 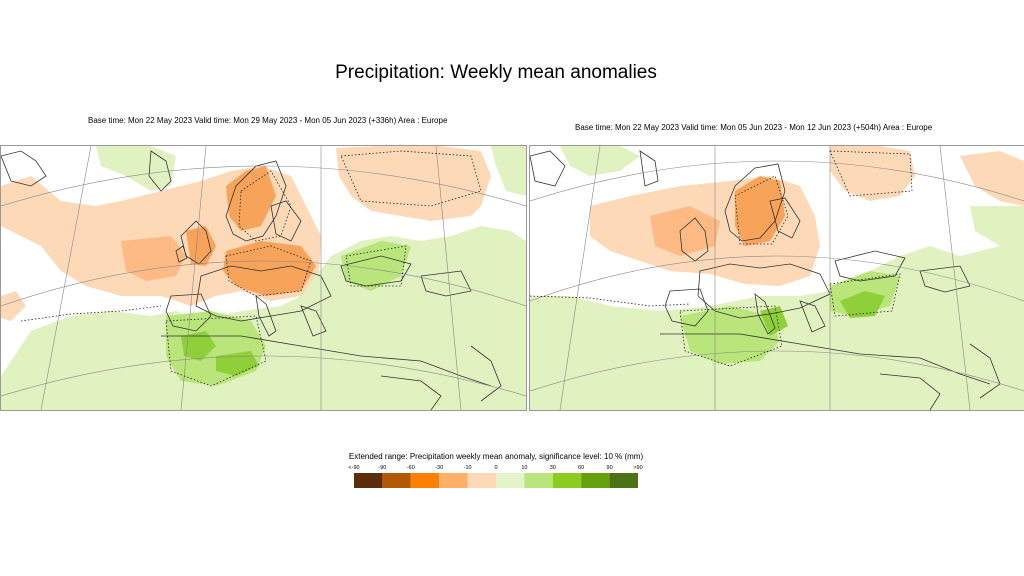 I want to click on dry-area-russia, so click(x=413, y=183).